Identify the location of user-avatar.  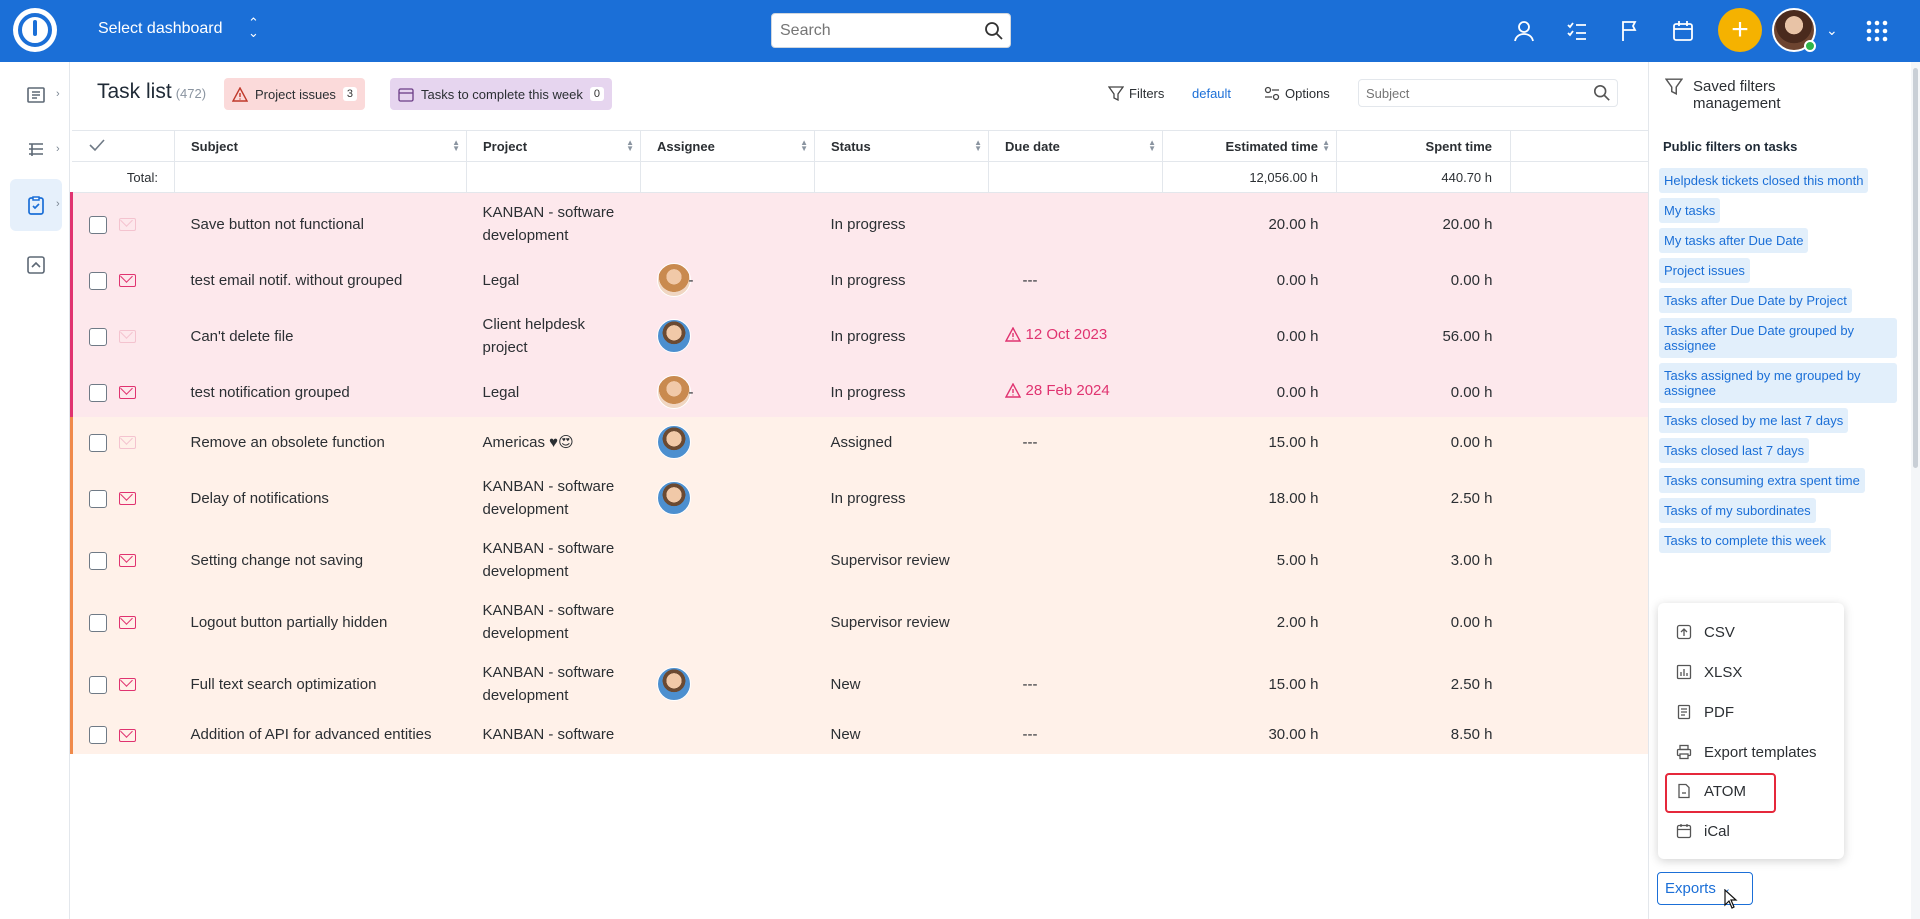
(1794, 30).